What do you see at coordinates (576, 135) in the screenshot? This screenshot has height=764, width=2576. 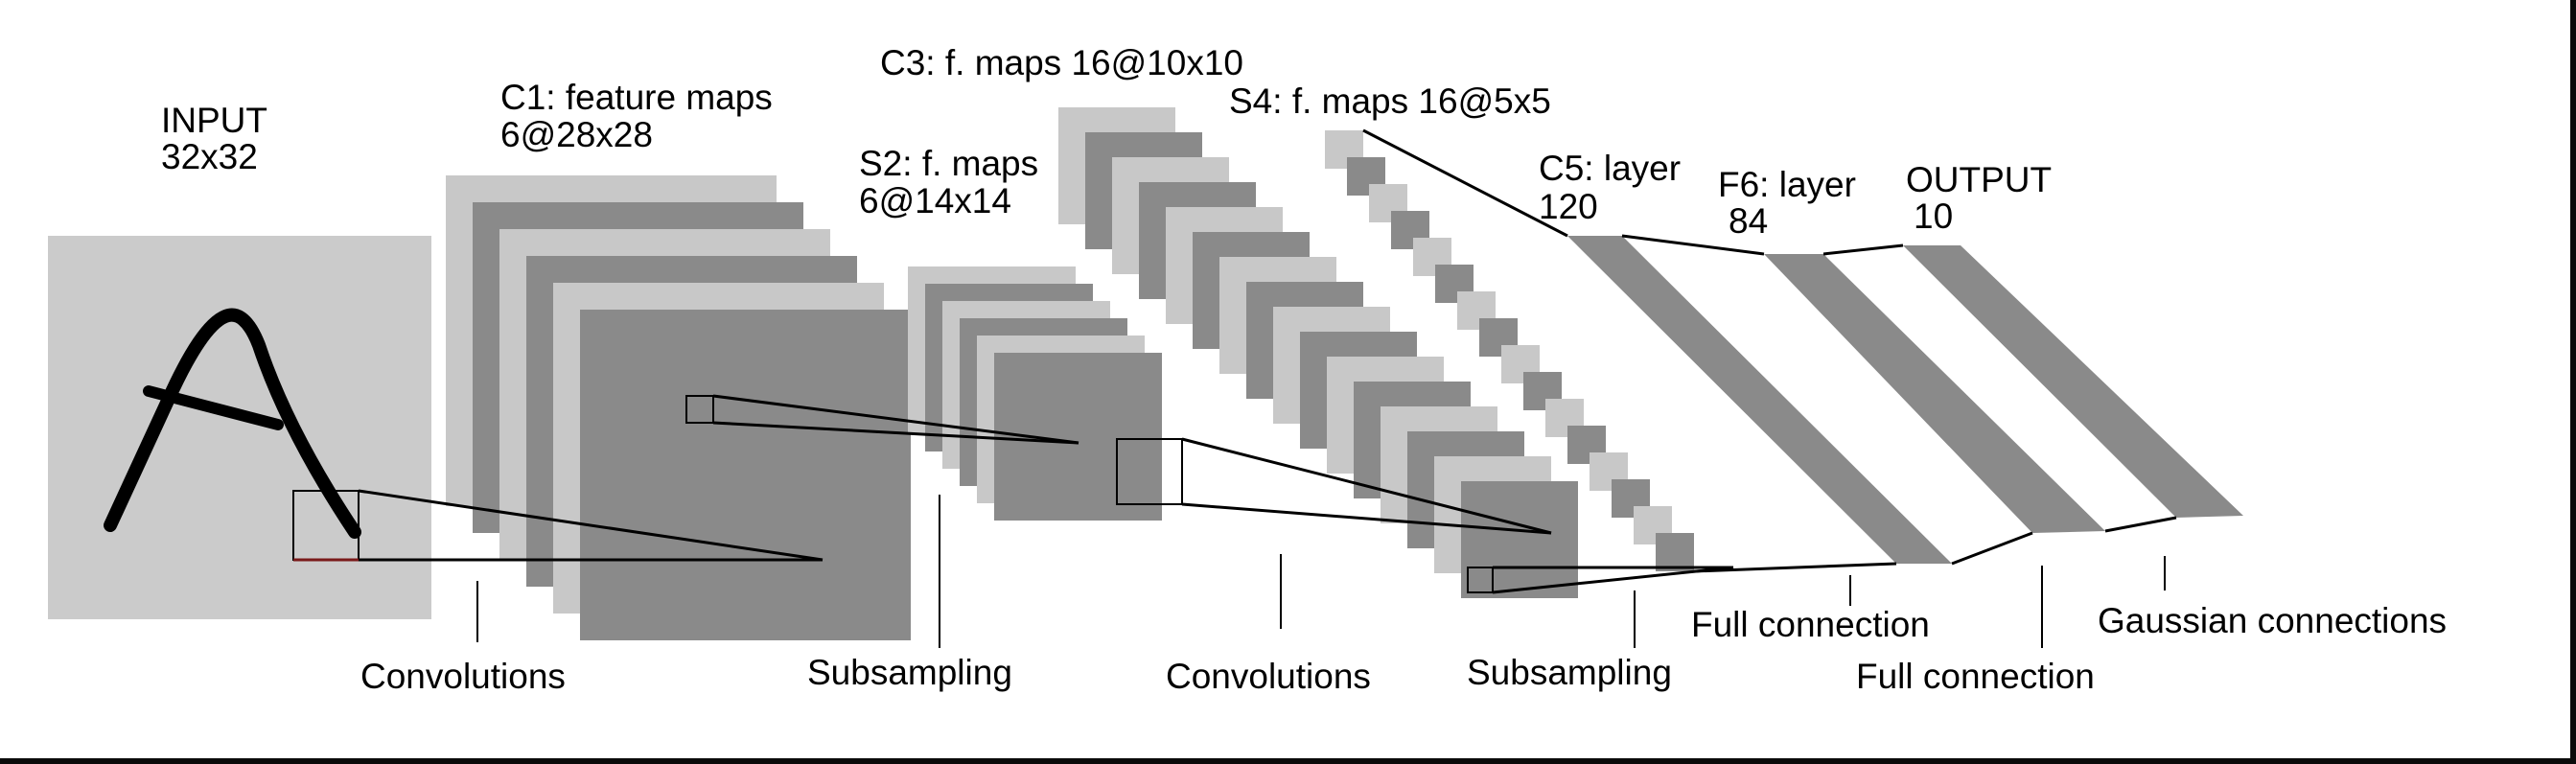 I see `c1-size-label: 6@28x28` at bounding box center [576, 135].